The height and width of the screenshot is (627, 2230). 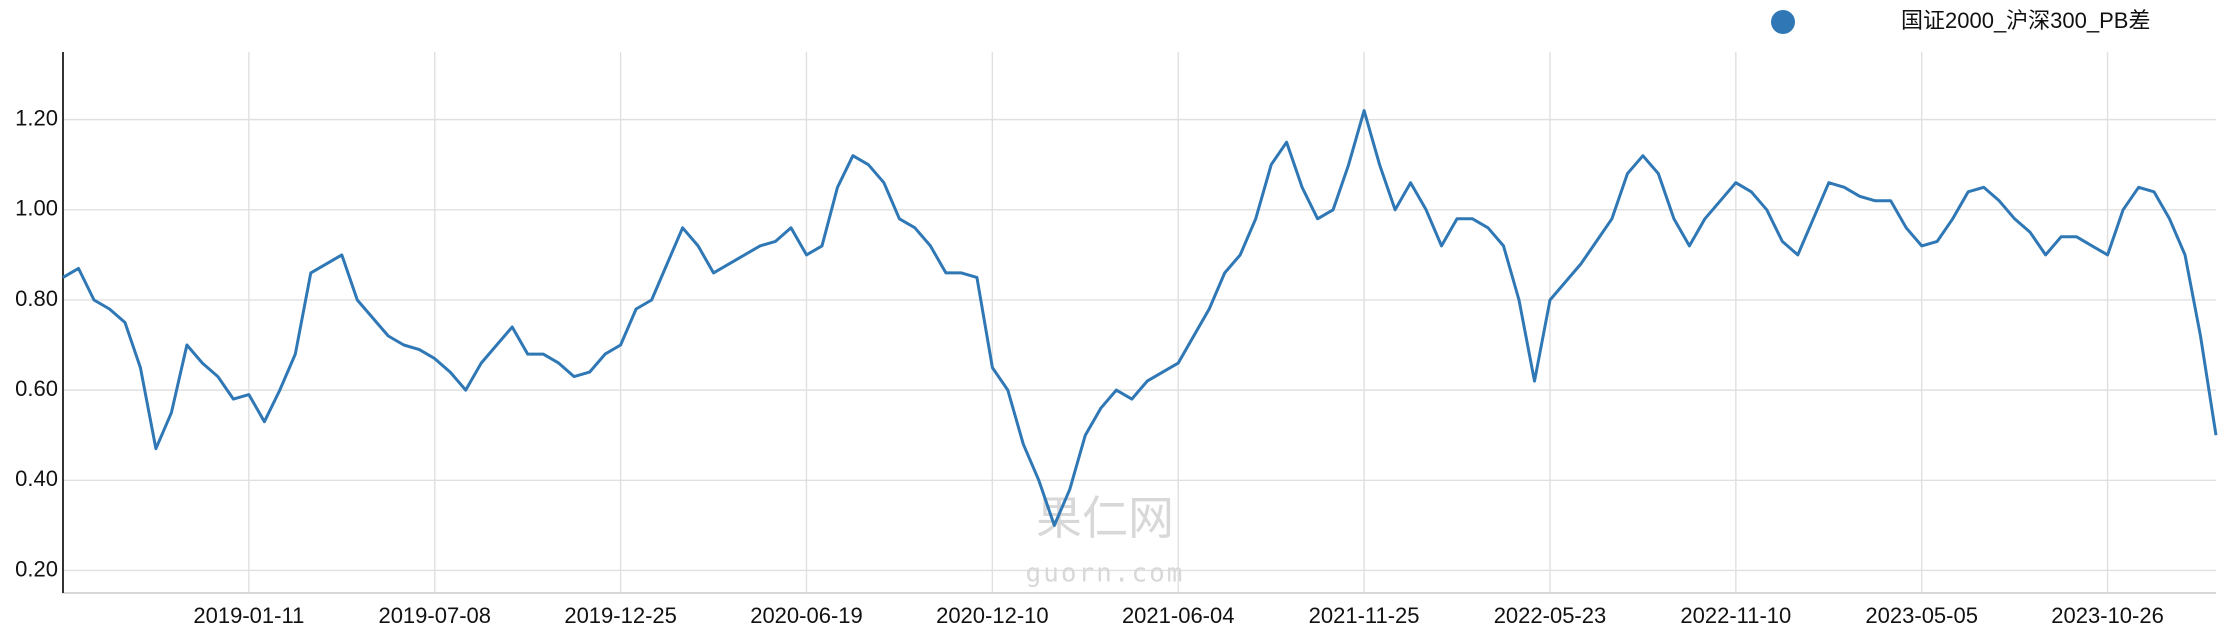 I want to click on x-tick-label: 2019-12-25, so click(x=620, y=615).